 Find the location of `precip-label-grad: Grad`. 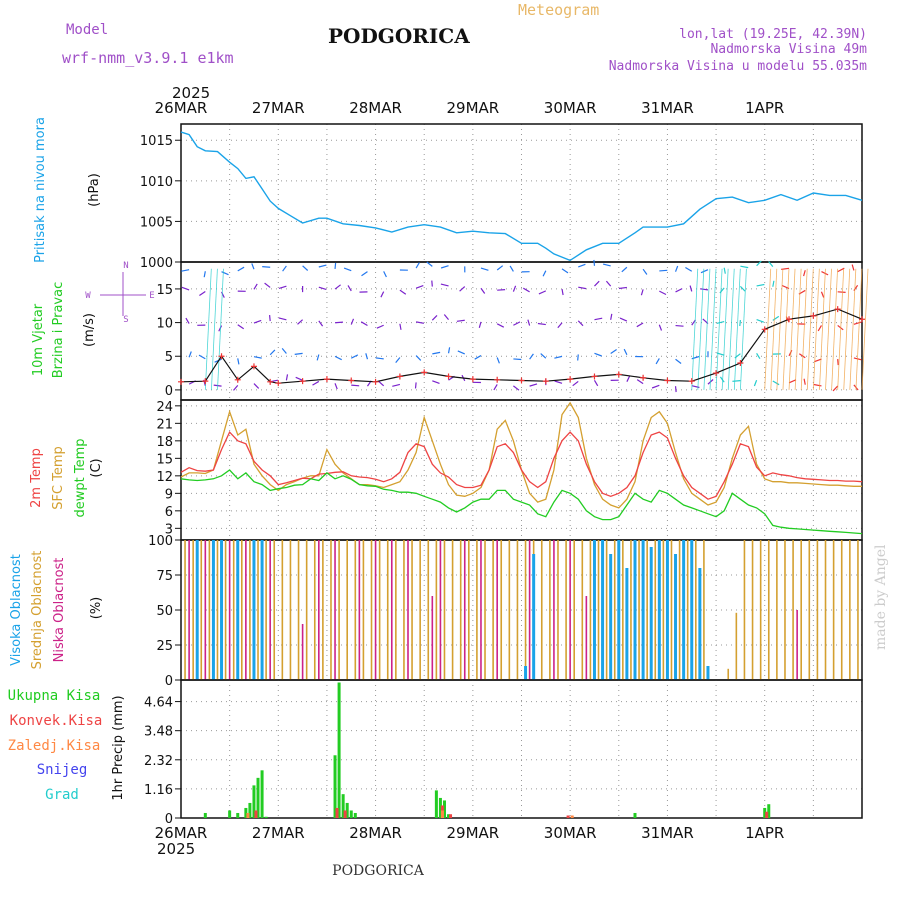

precip-label-grad: Grad is located at coordinates (62, 795).